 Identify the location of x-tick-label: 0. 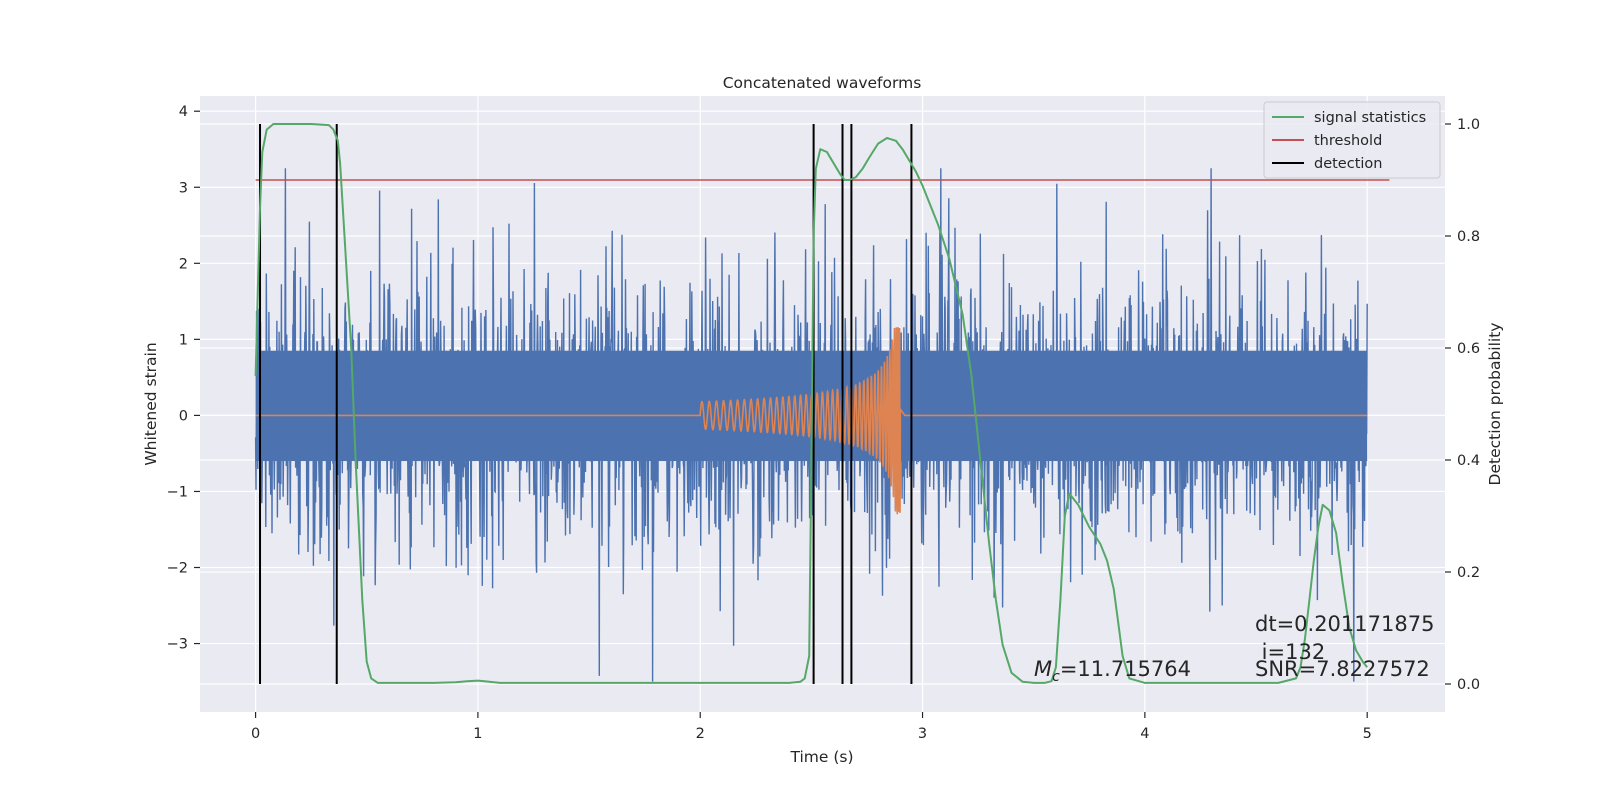
(255, 734).